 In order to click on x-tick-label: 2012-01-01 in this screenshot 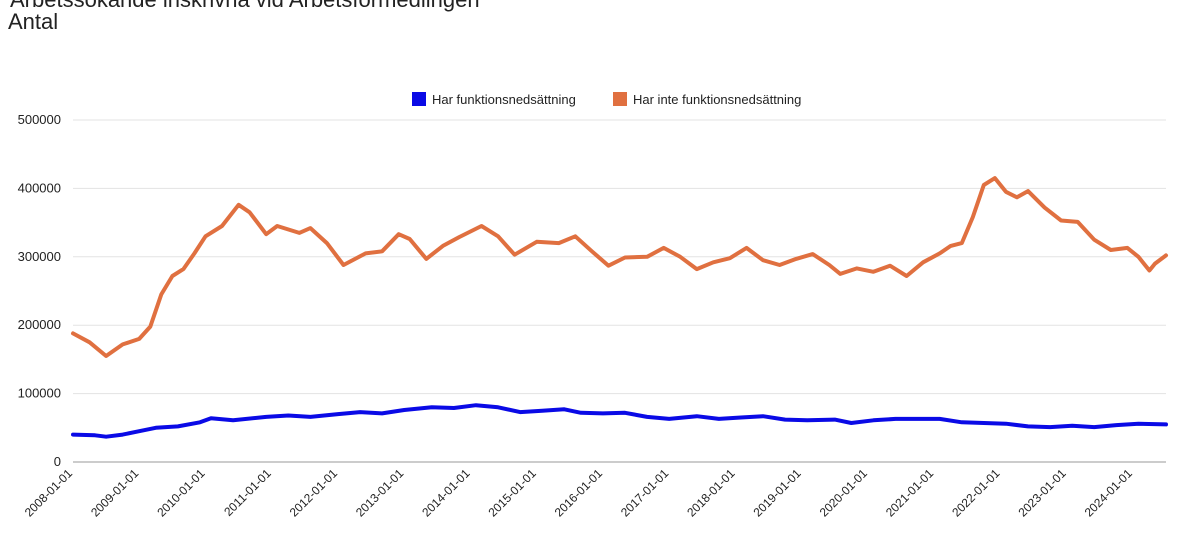, I will do `click(314, 493)`.